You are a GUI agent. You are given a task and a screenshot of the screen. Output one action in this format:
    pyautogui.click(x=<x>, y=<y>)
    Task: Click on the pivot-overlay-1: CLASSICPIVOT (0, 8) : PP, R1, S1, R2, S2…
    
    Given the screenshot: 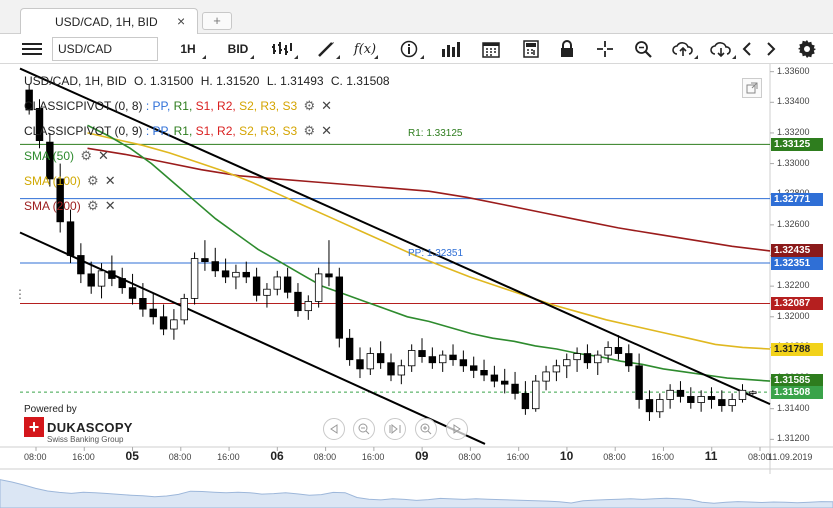 What is the action you would take?
    pyautogui.click(x=178, y=106)
    